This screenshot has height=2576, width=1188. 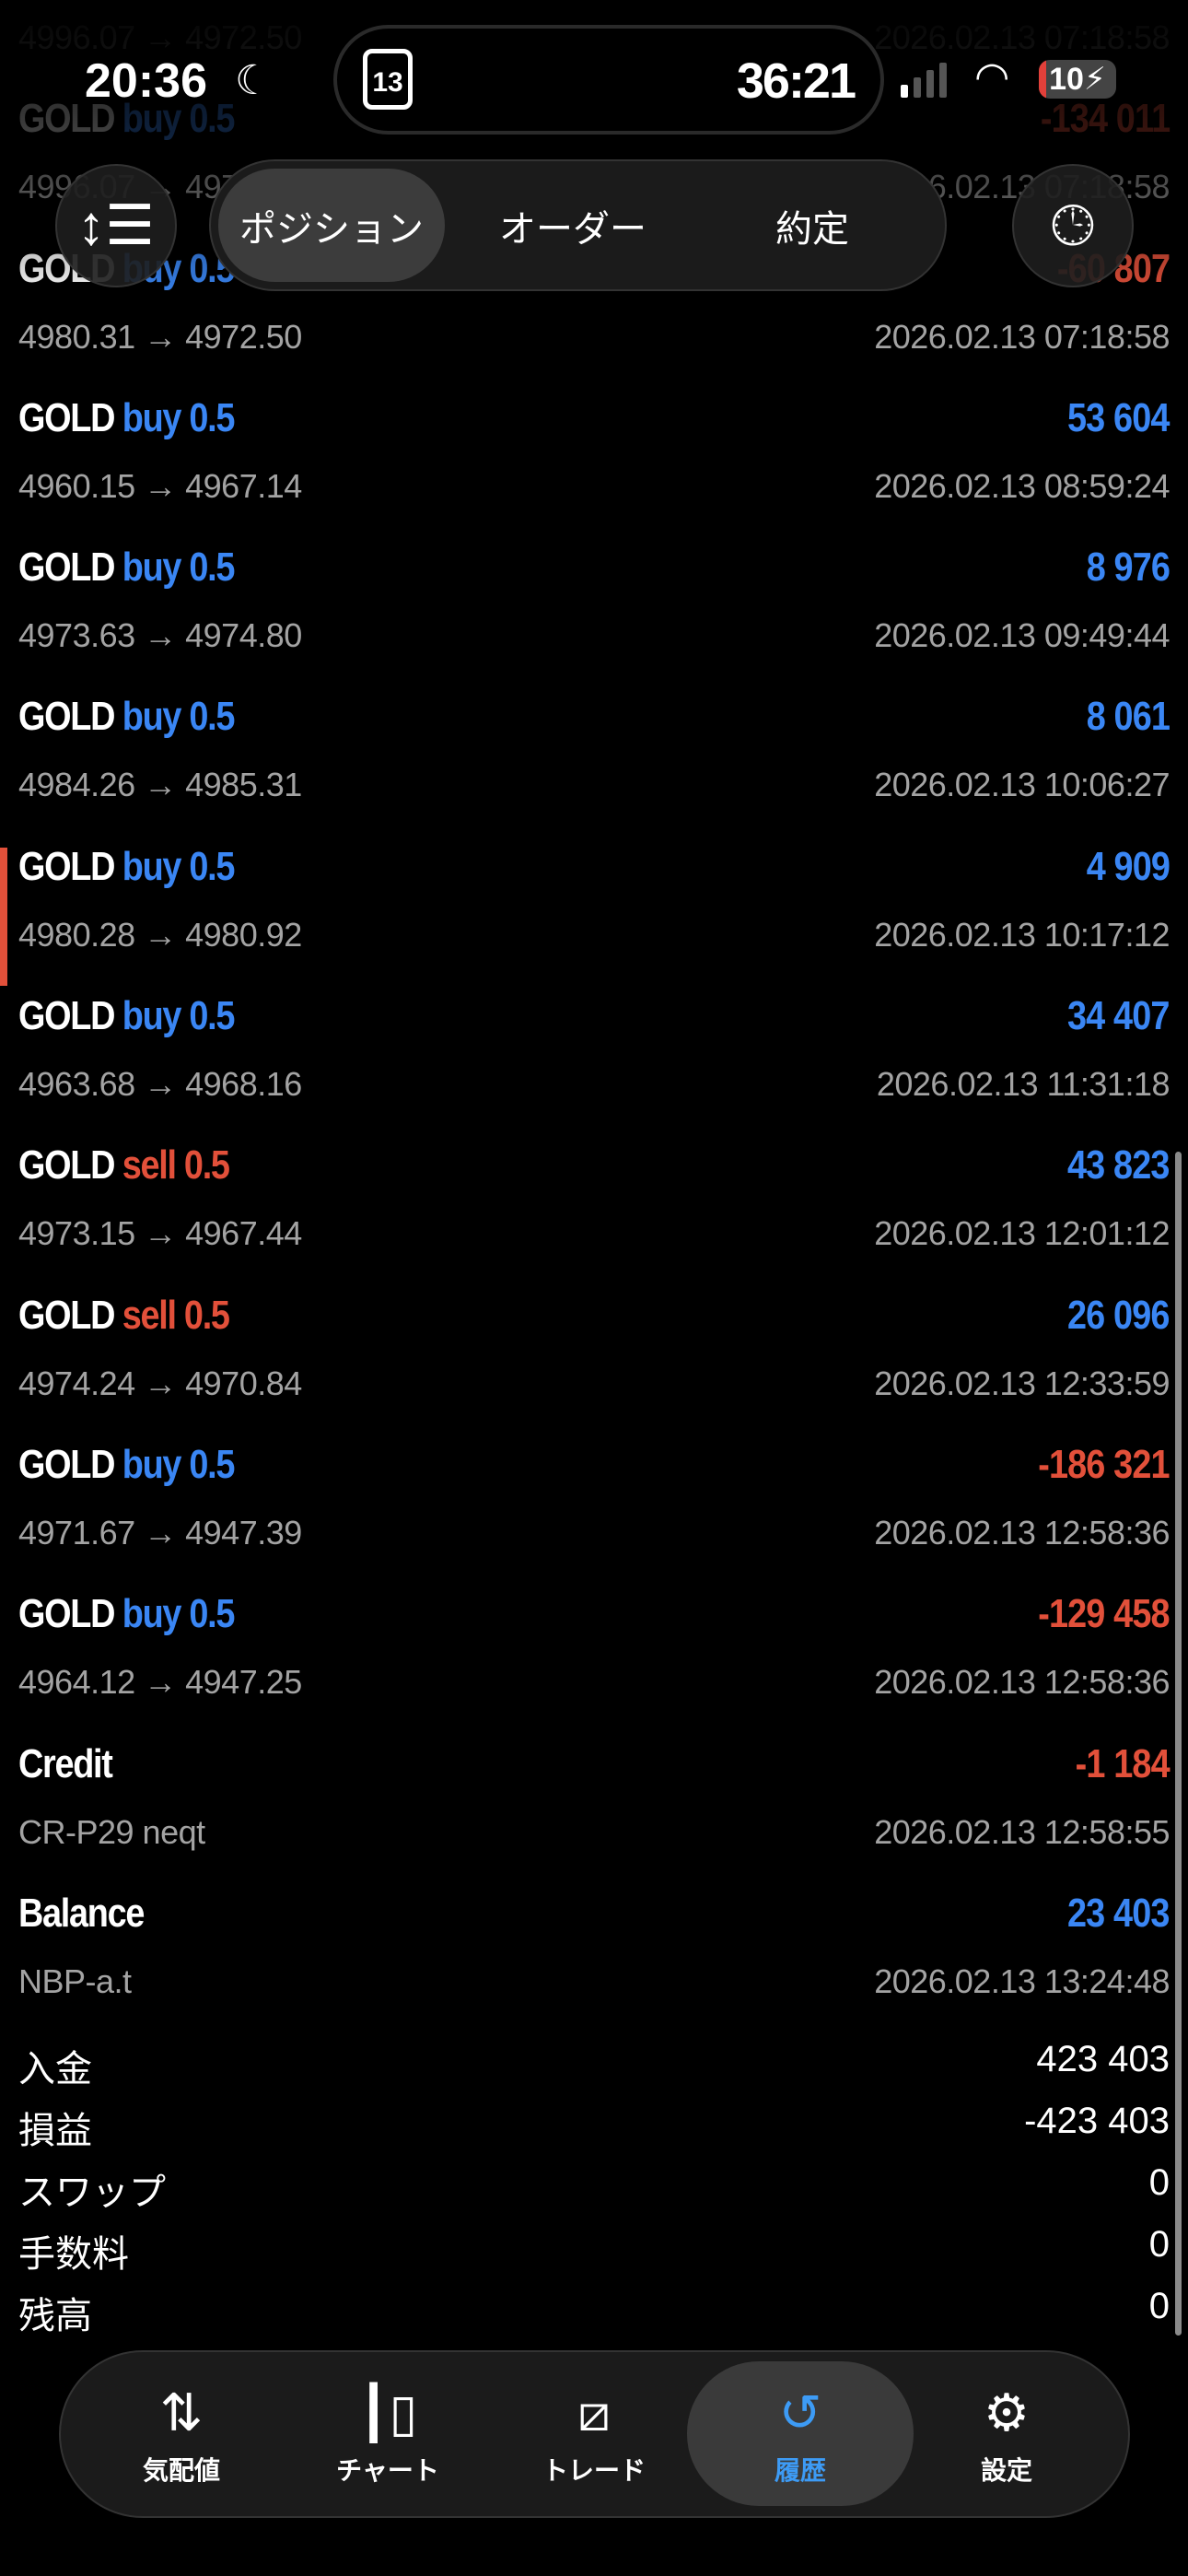 I want to click on deal-prices: 4960.15 → 4967.14, so click(x=160, y=485).